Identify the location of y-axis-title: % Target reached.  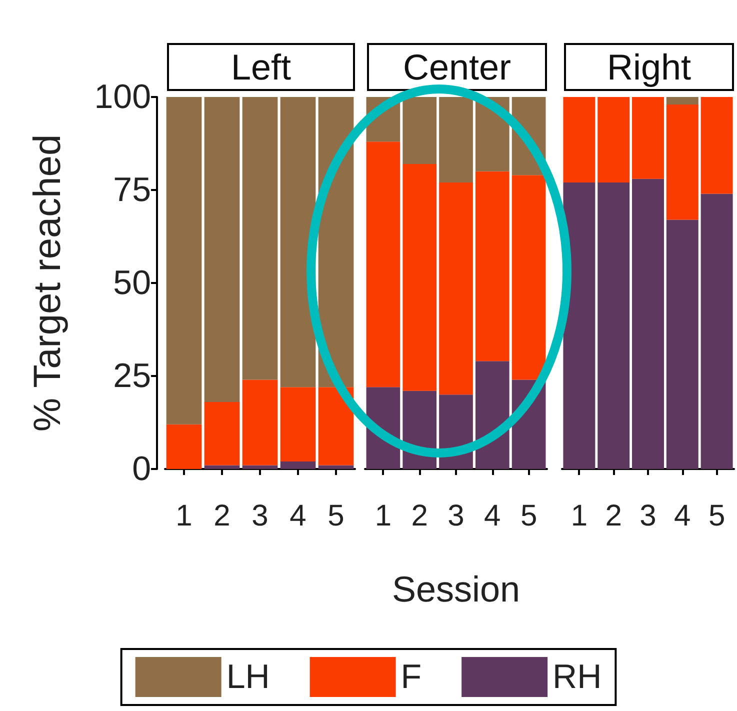
(48, 283).